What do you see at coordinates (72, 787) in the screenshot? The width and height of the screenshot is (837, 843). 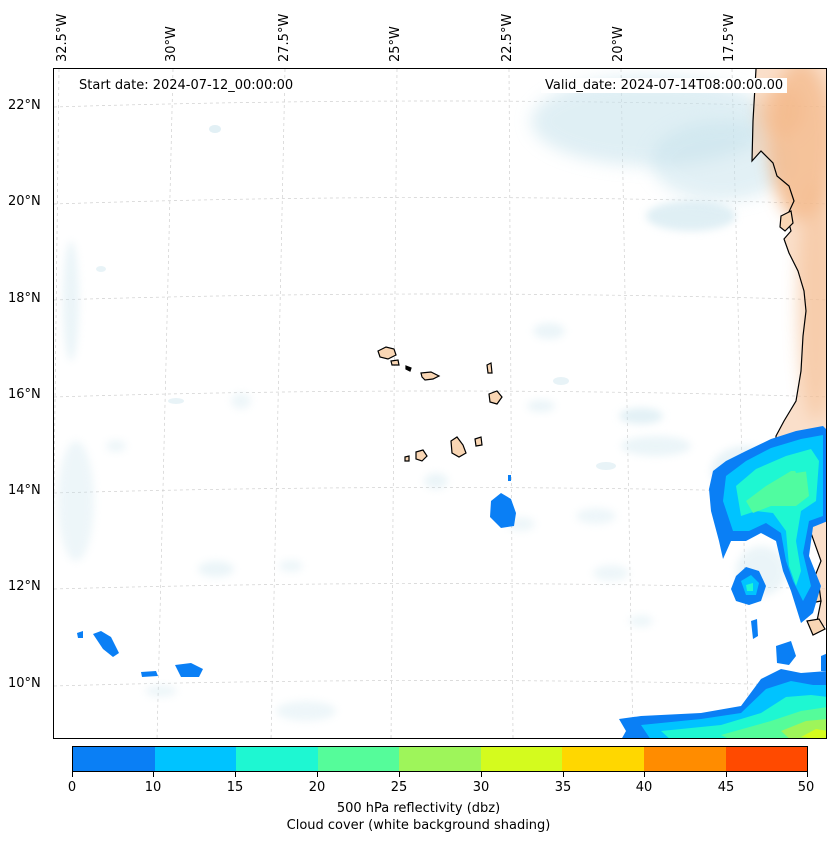 I see `colorbar-label-0: 0` at bounding box center [72, 787].